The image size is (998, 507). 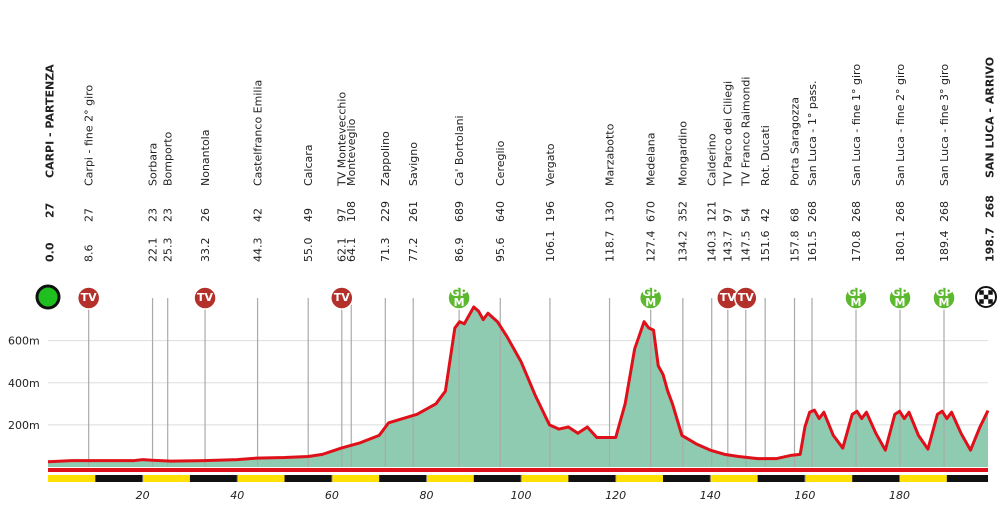 What do you see at coordinates (683, 247) in the screenshot?
I see `waypoint-km: 134.2` at bounding box center [683, 247].